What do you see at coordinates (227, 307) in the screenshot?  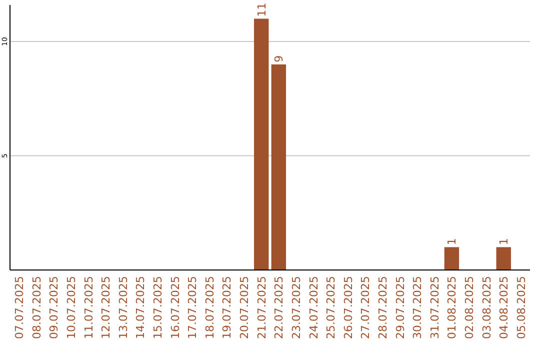 I see `x-tick-label: 19.07.2025` at bounding box center [227, 307].